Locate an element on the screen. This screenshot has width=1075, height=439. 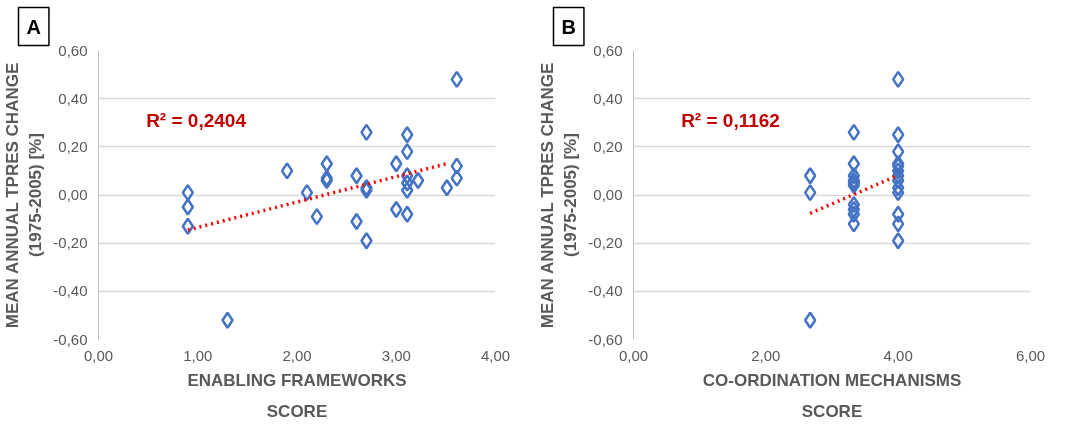
annotation: R² = 0,2404 is located at coordinates (196, 121).